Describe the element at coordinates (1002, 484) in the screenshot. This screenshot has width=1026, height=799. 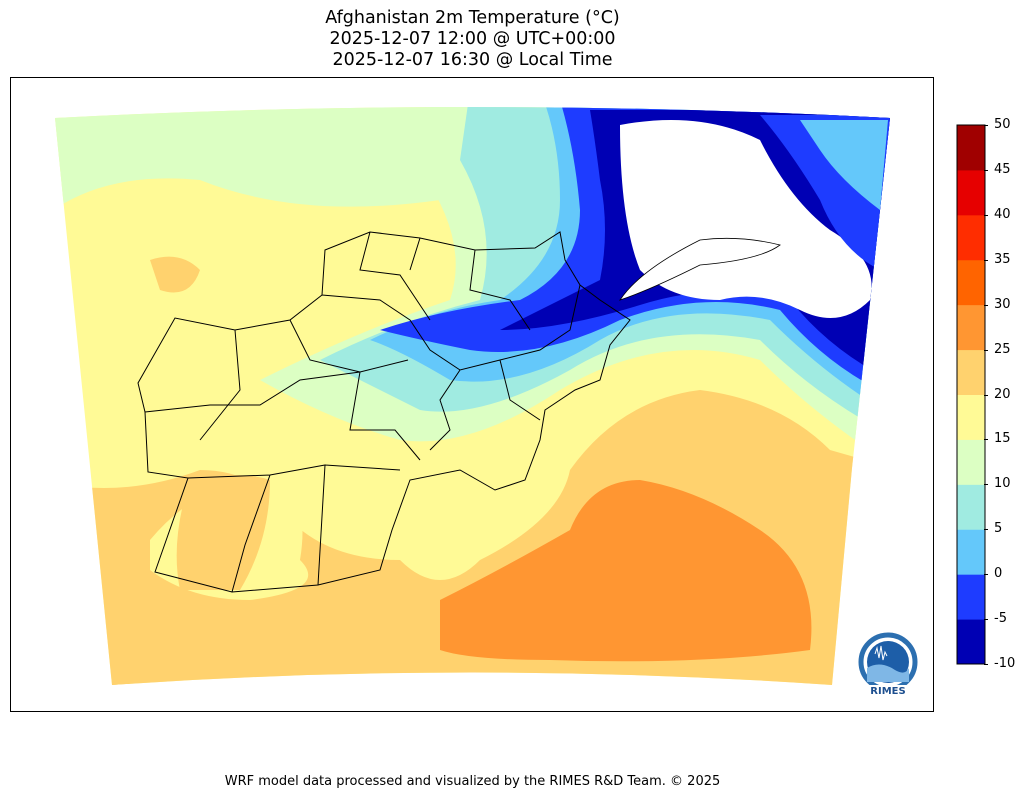
I see `tick-text: 10` at that location.